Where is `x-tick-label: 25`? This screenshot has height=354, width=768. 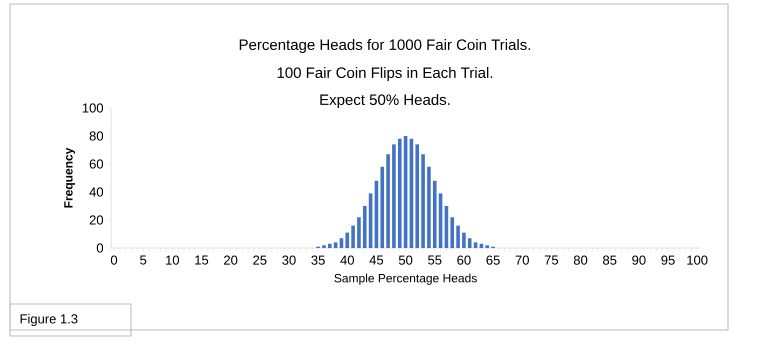
x-tick-label: 25 is located at coordinates (259, 260).